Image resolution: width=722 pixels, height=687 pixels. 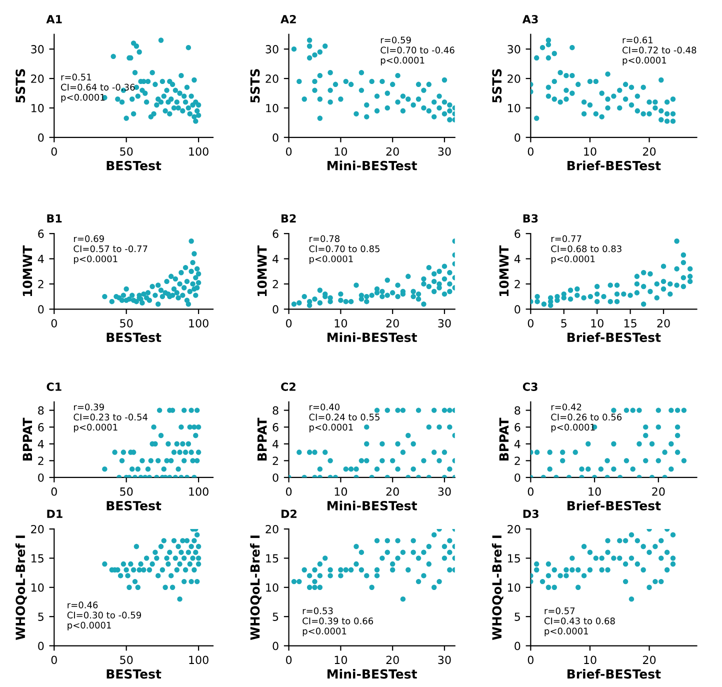 What do you see at coordinates (37, 529) in the screenshot?
I see `y-tick-label: 20` at bounding box center [37, 529].